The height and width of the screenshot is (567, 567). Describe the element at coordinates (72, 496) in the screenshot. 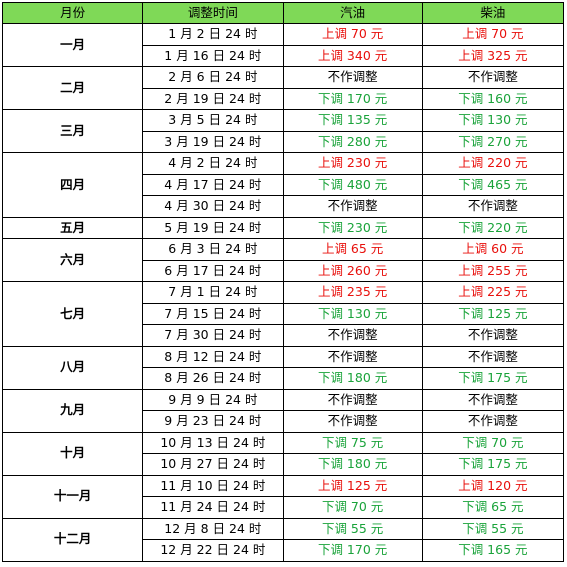

I see `month-cell: 十一月` at that location.